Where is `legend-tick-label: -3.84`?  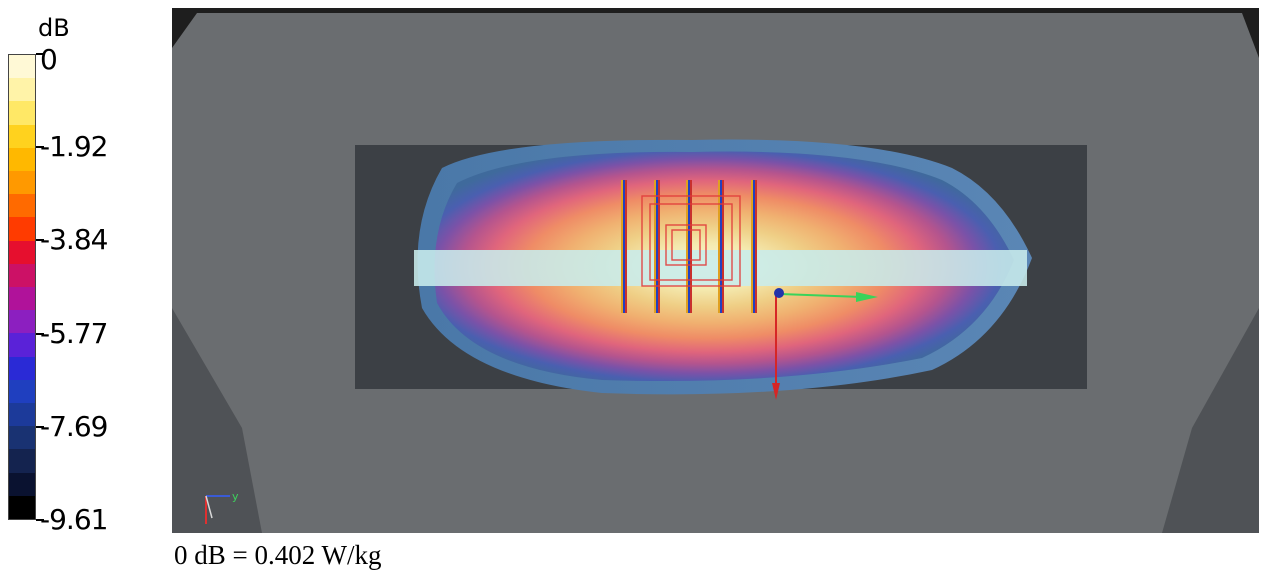
legend-tick-label: -3.84 is located at coordinates (74, 240).